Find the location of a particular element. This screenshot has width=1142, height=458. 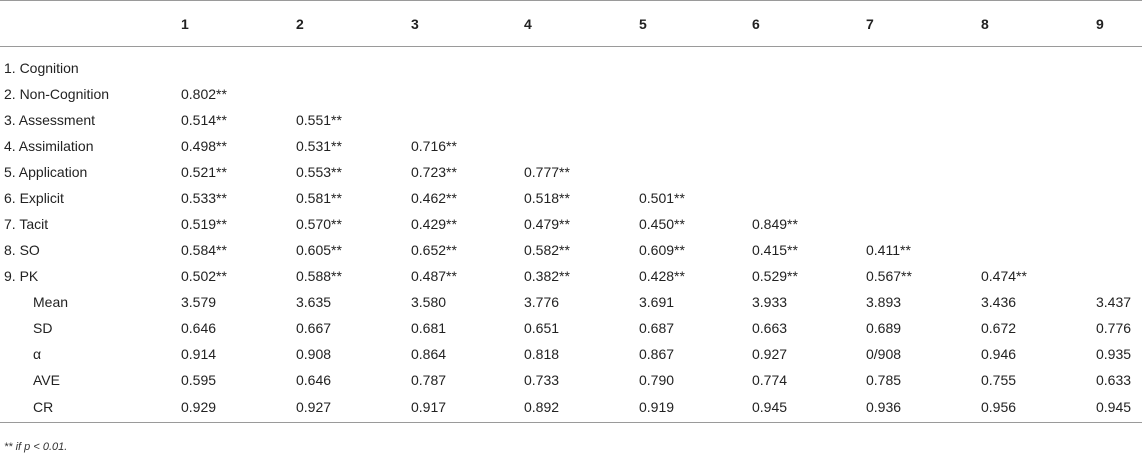

table-cell: 0.908 is located at coordinates (314, 353).